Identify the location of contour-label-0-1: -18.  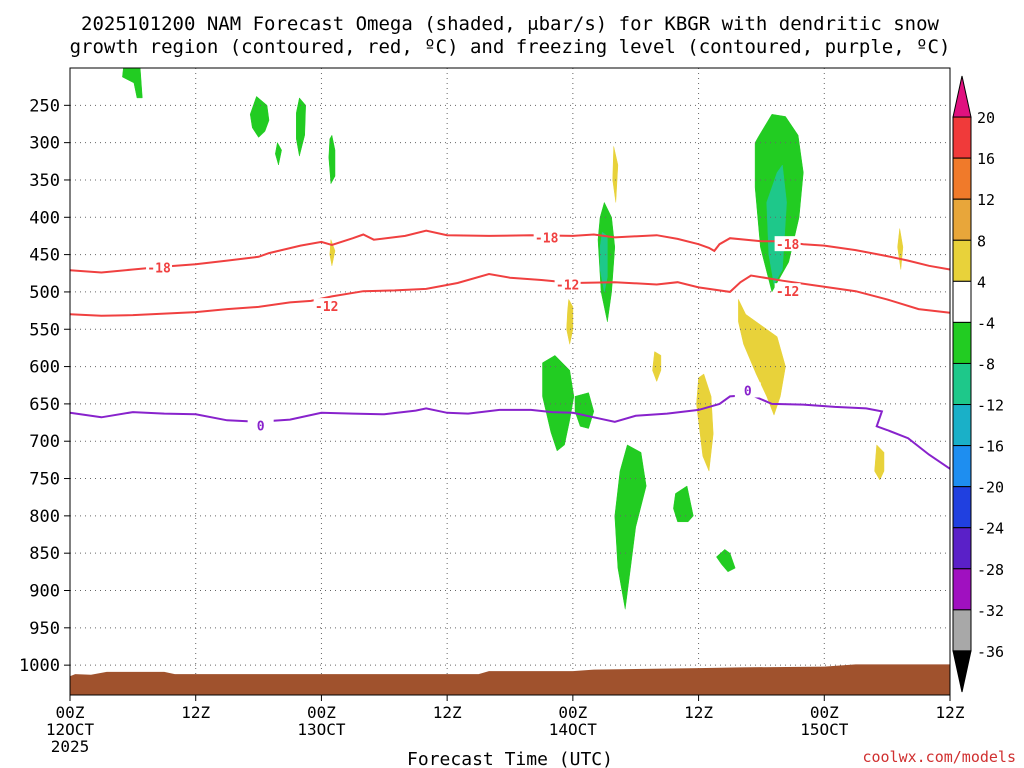
(547, 238).